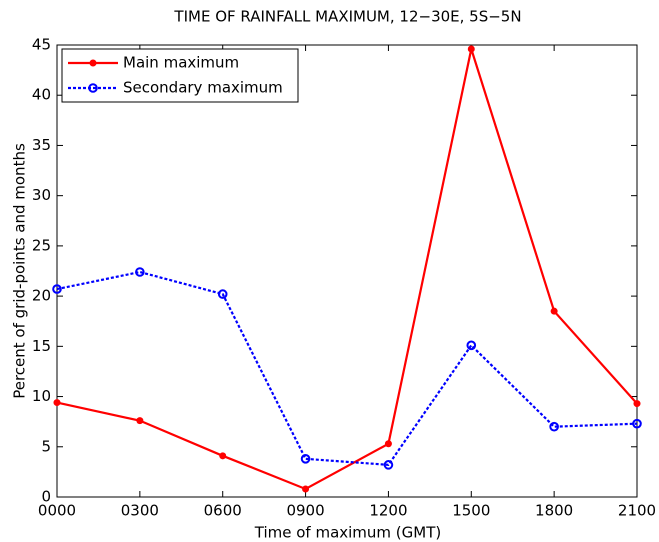 The image size is (659, 542). Describe the element at coordinates (347, 17) in the screenshot. I see `chart-title: TIME OF RAINFALL MAXIMUM, 12−30E, 5S−5N` at that location.